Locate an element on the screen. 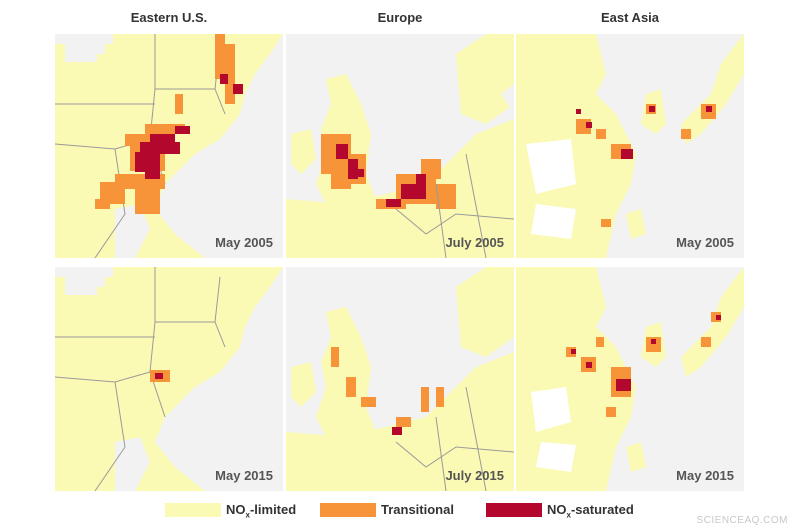 This screenshot has height=530, width=800. map-eastern-us-2015 is located at coordinates (169, 379).